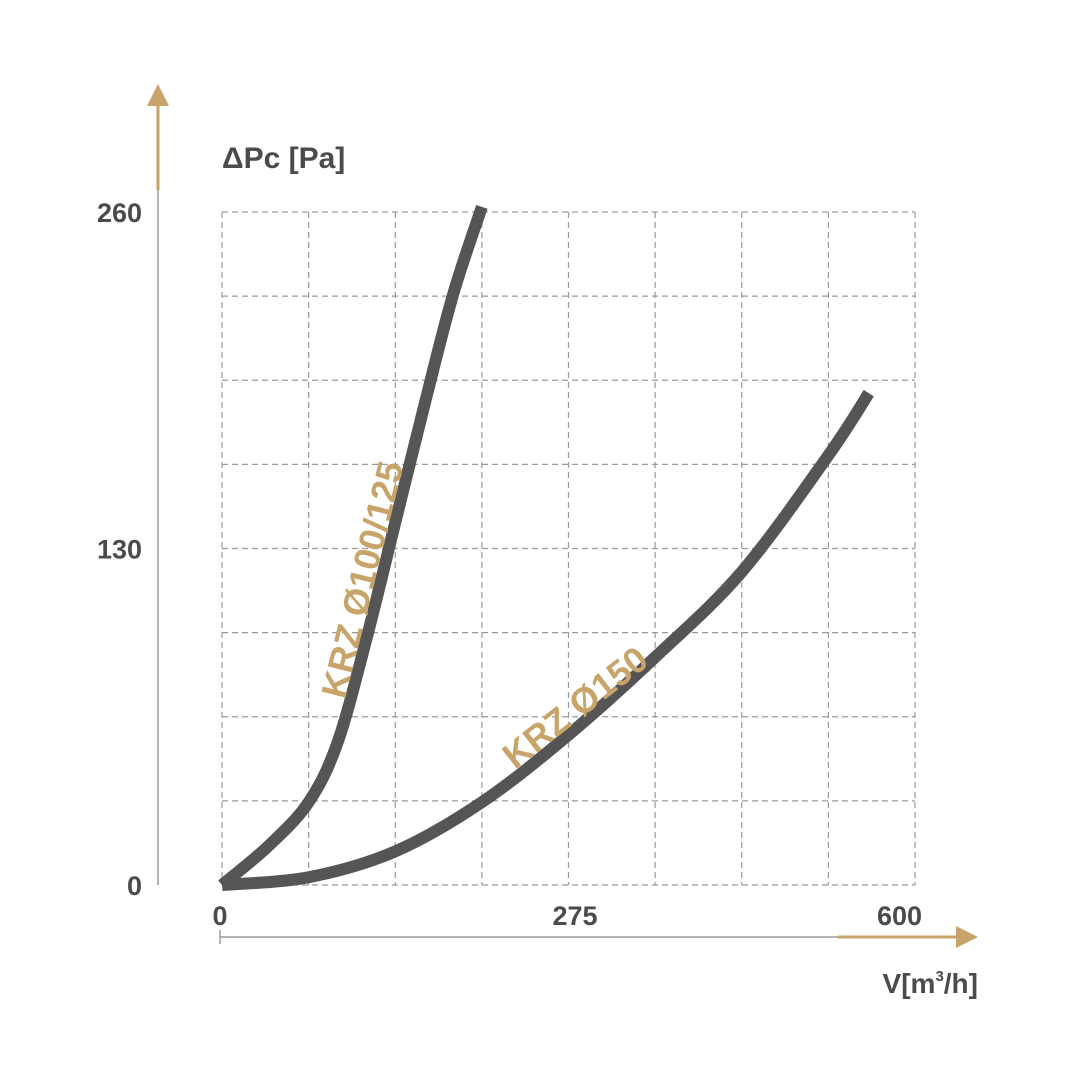 The height and width of the screenshot is (1080, 1080). Describe the element at coordinates (219, 916) in the screenshot. I see `x-tick-label: 0` at that location.